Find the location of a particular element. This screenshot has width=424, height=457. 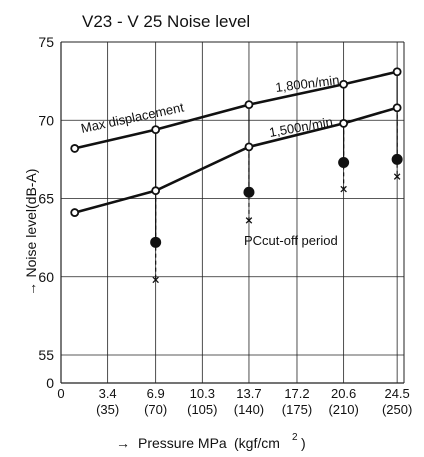

y-tick-70: 70 is located at coordinates (46, 120).